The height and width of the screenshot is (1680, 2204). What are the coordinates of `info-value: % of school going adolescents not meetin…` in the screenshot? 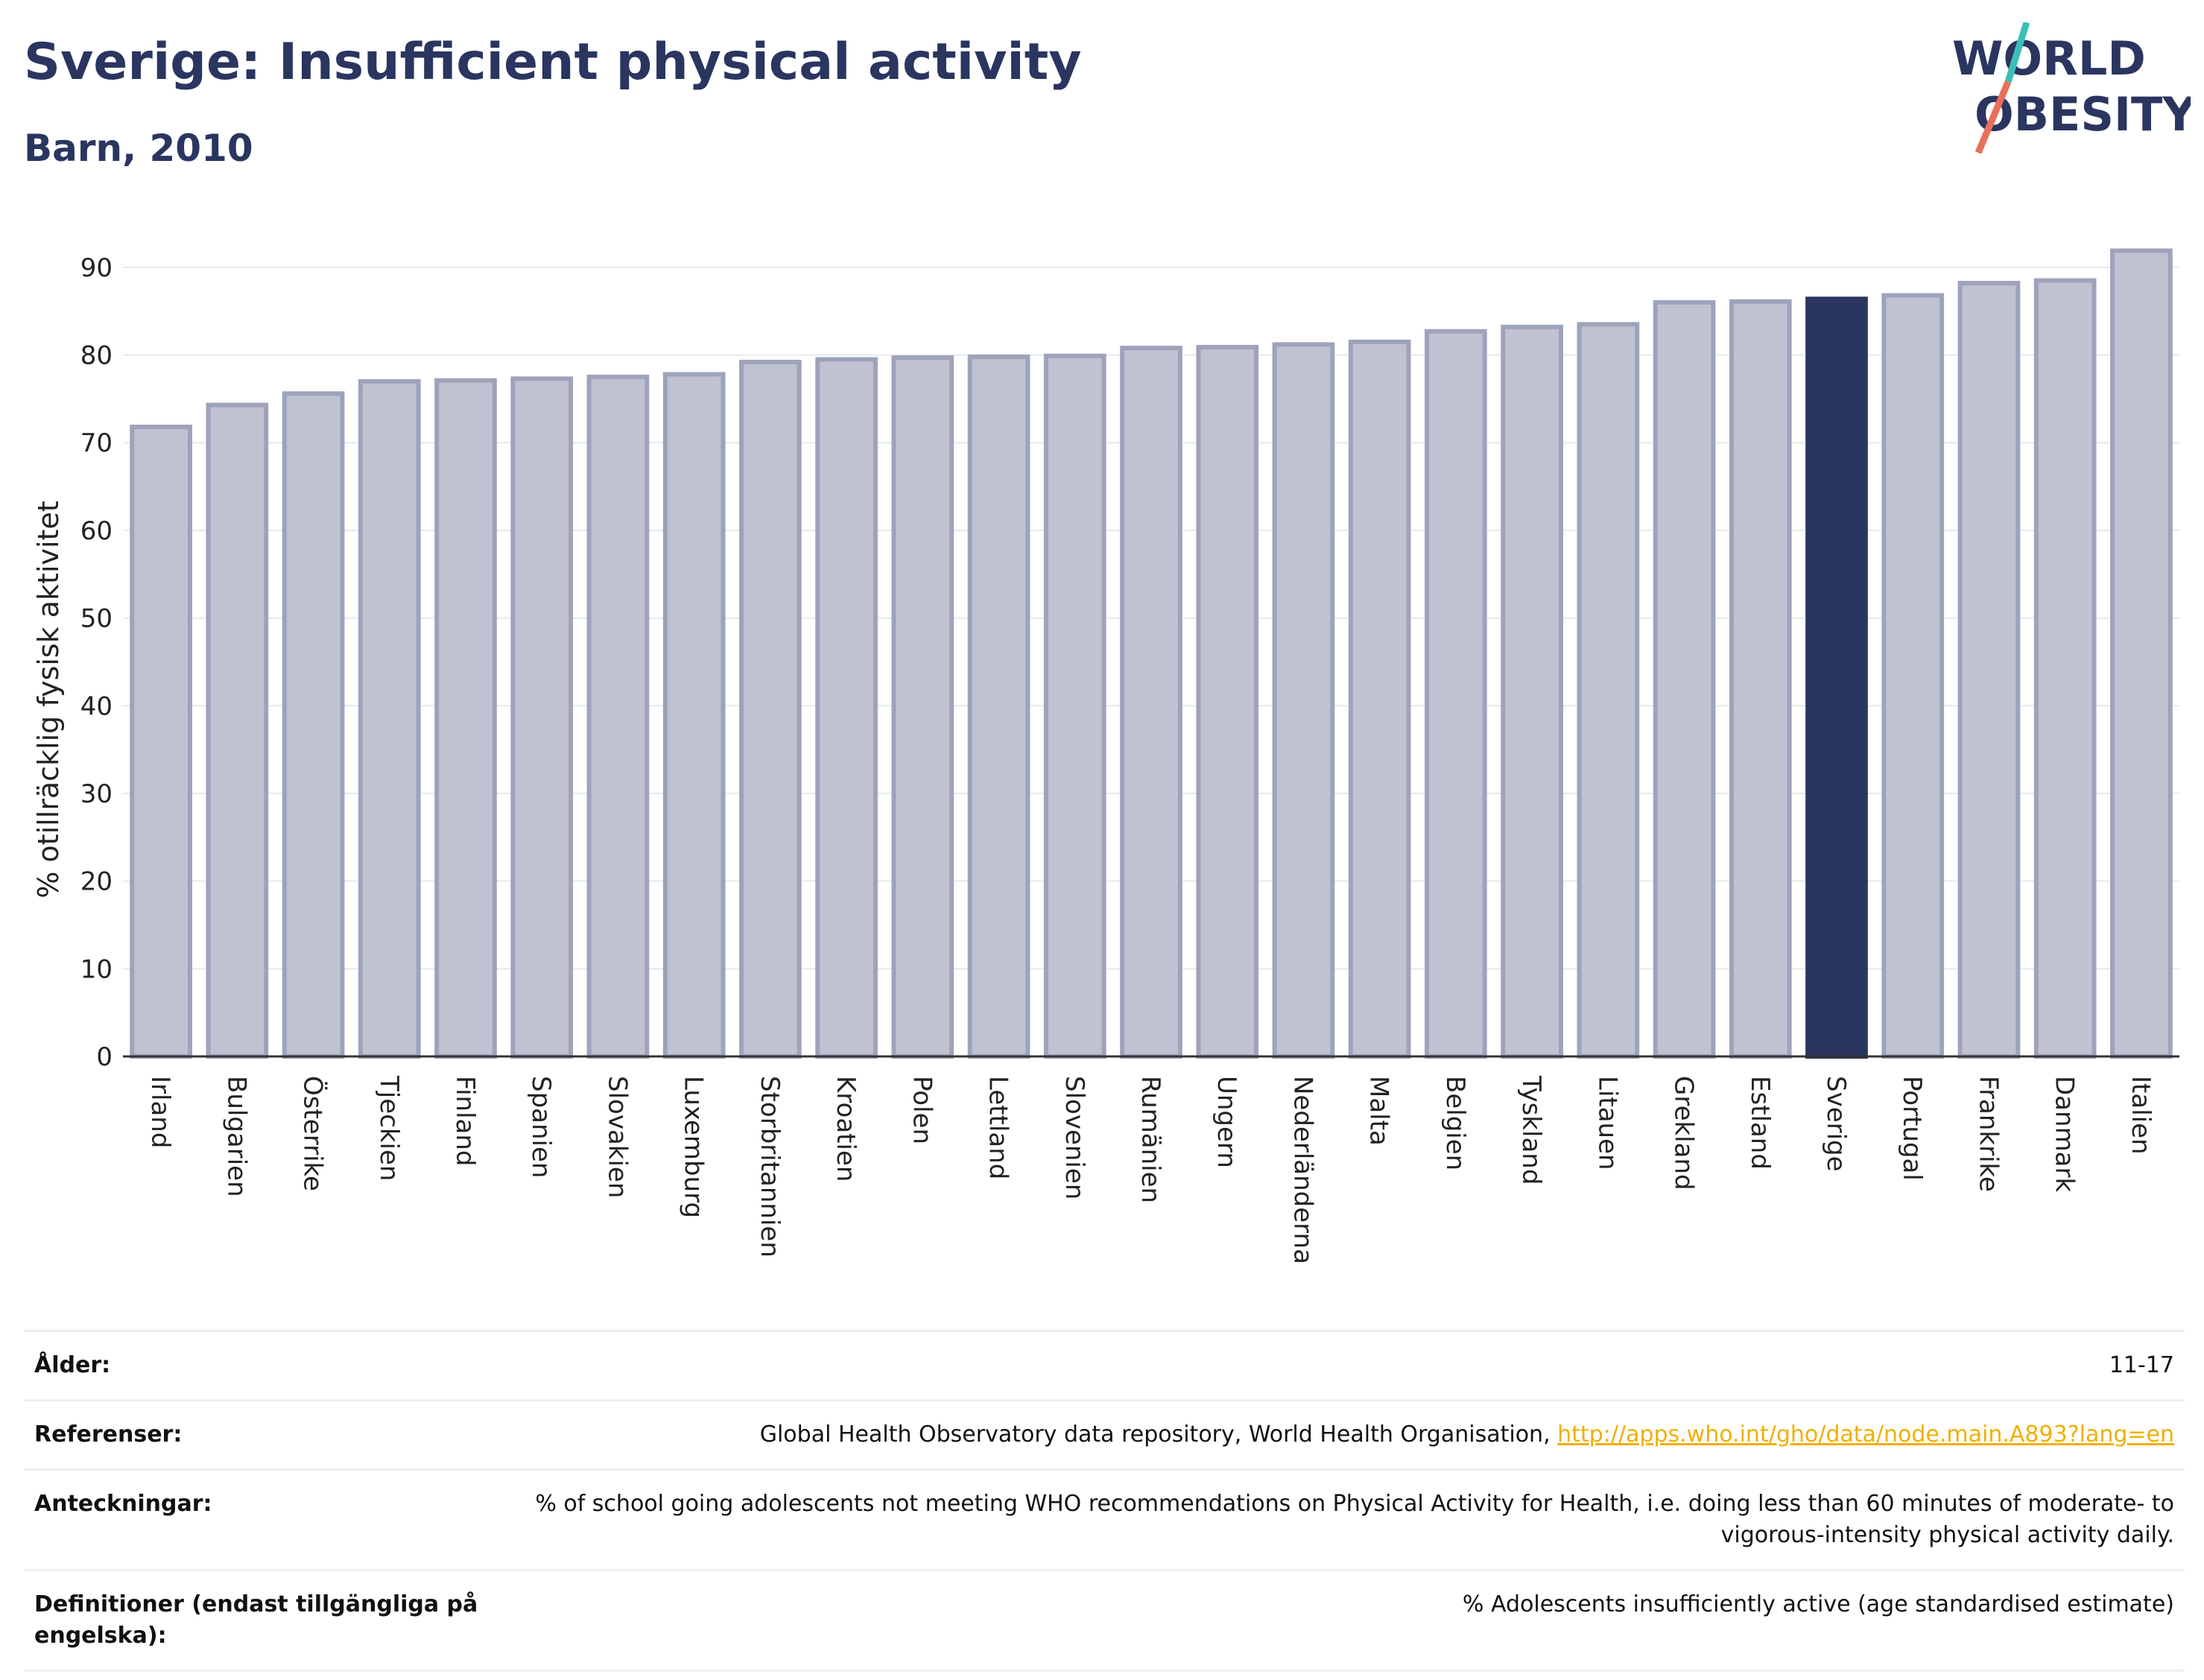 It's located at (1354, 1519).